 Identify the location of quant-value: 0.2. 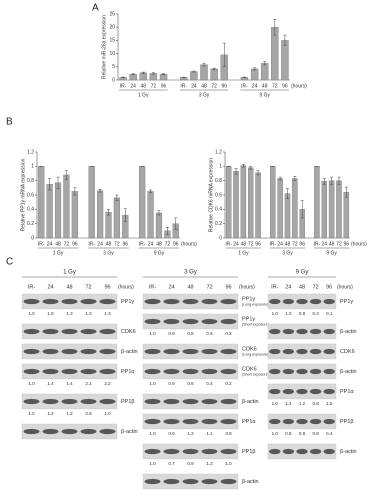
(228, 383).